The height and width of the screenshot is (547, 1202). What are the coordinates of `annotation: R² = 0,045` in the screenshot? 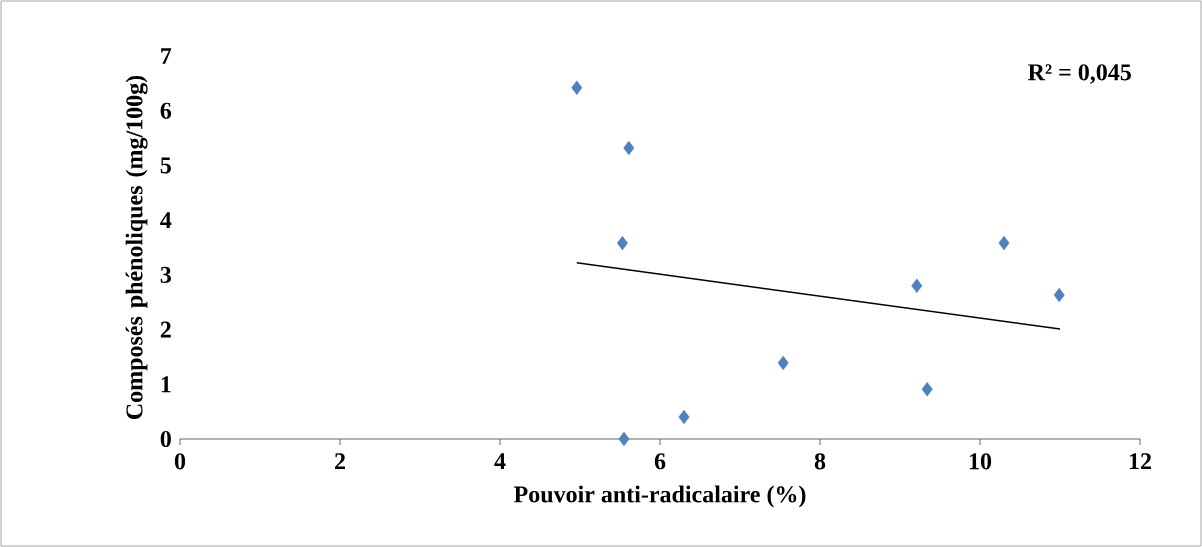 It's located at (1079, 74).